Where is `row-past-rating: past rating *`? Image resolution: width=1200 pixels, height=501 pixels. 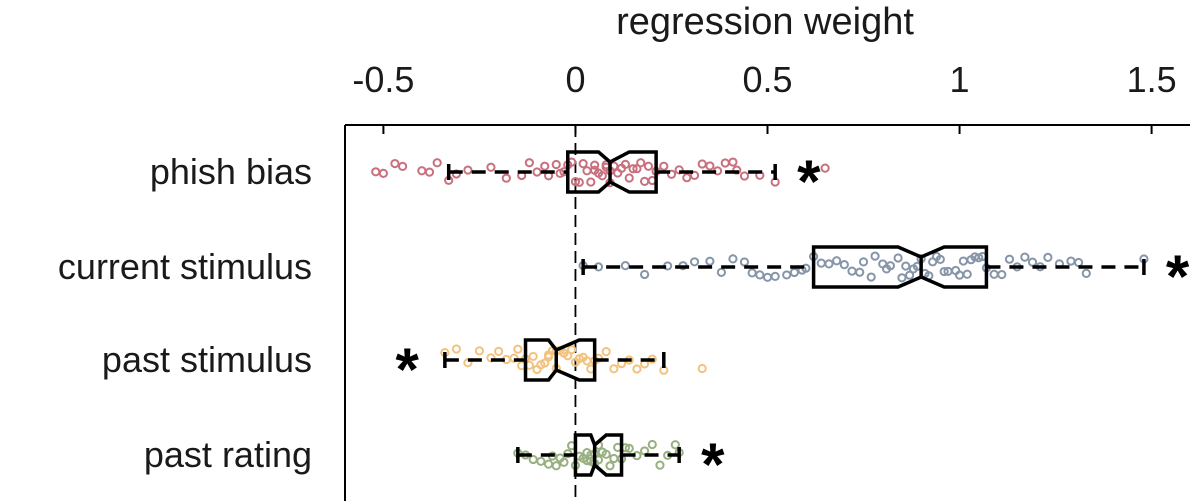 row-past-rating: past rating * is located at coordinates (434, 464).